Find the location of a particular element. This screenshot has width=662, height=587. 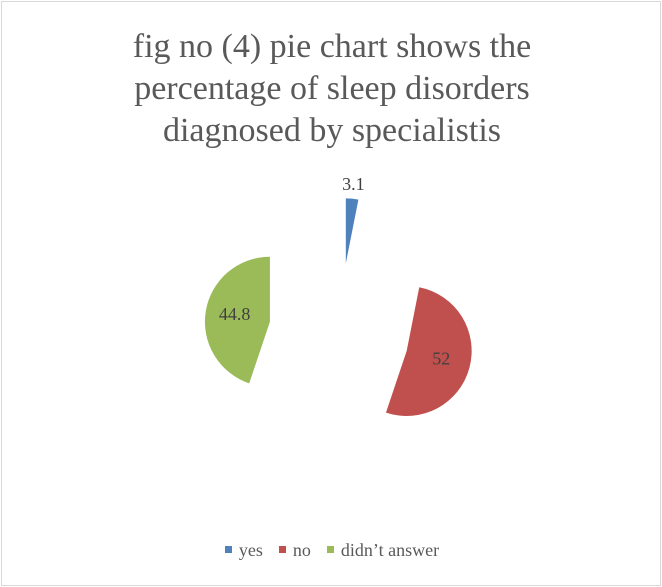

legend-label: no is located at coordinates (301, 550).